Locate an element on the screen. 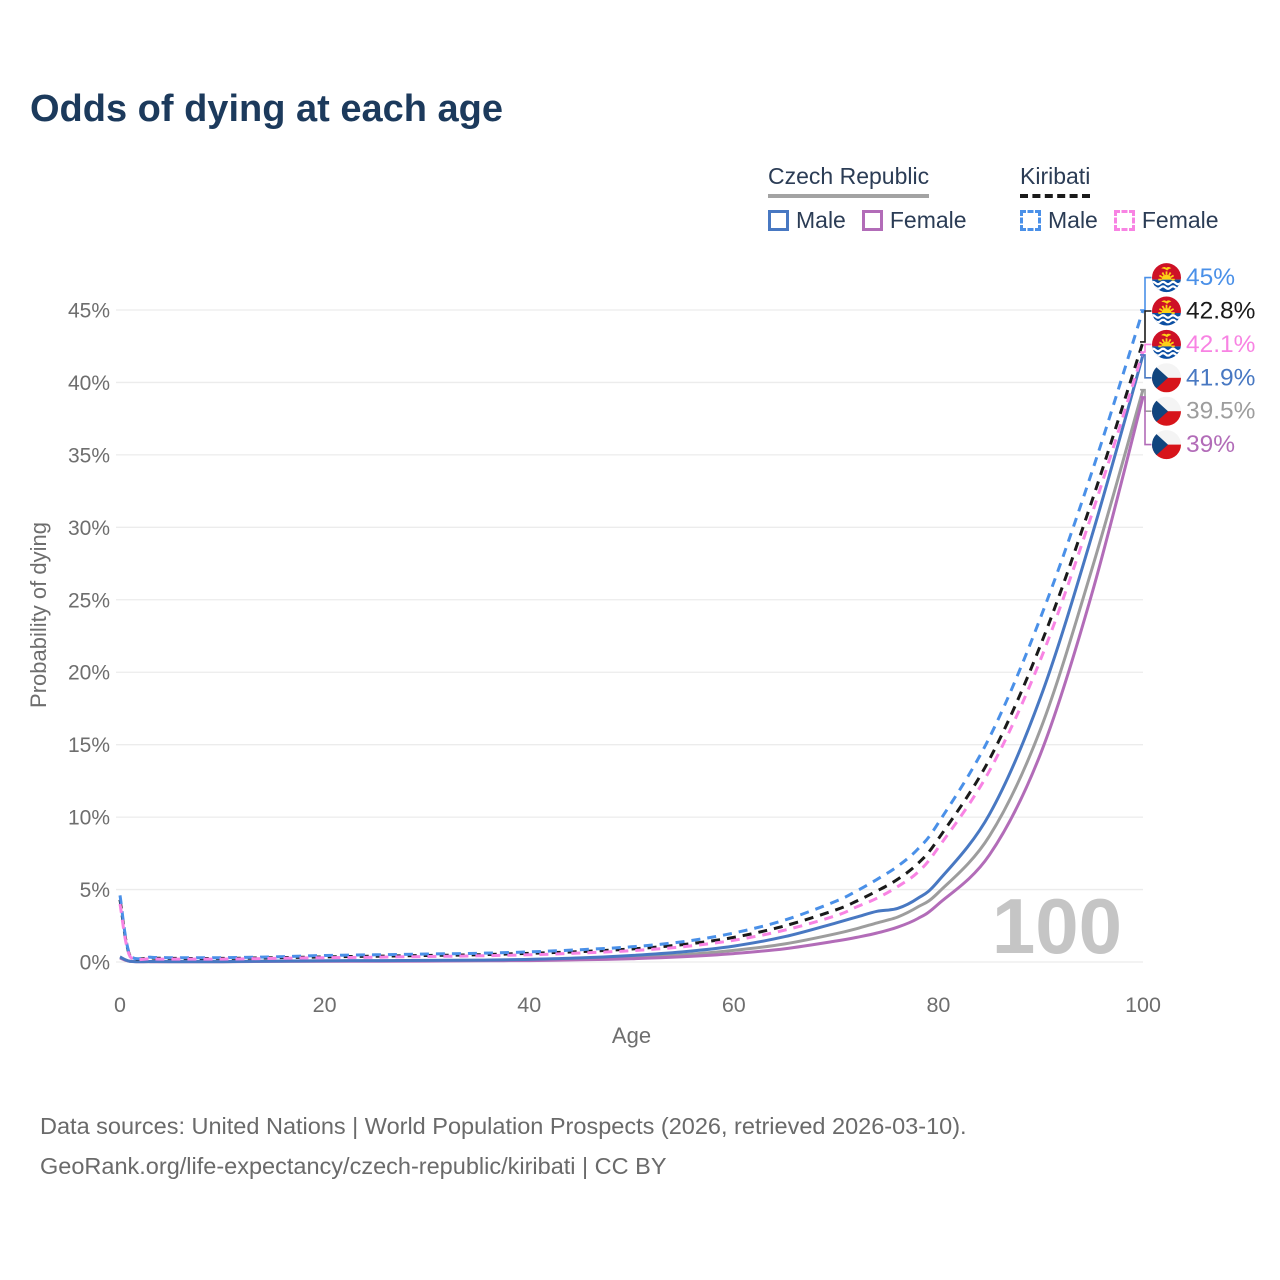 The height and width of the screenshot is (1280, 1280). y-tick-label-30: 30% is located at coordinates (89, 528).